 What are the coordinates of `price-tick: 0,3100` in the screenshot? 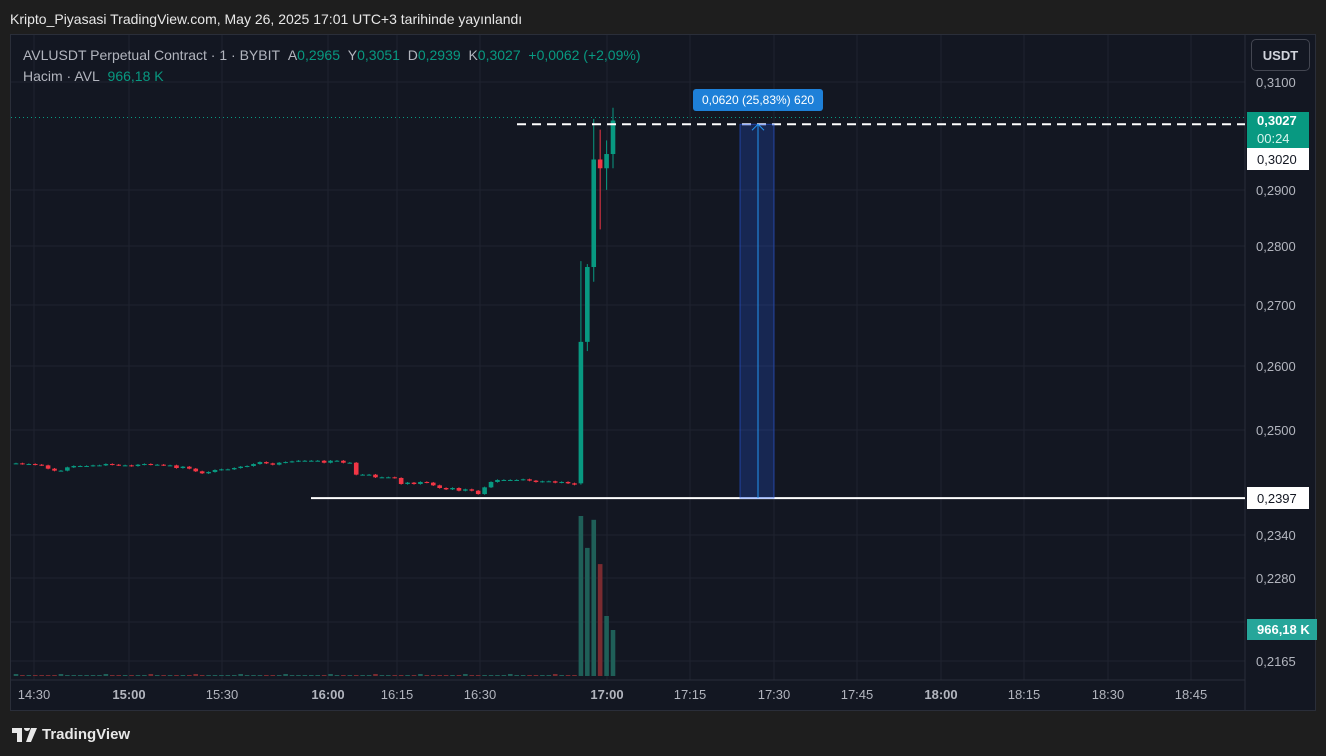 It's located at (1276, 82).